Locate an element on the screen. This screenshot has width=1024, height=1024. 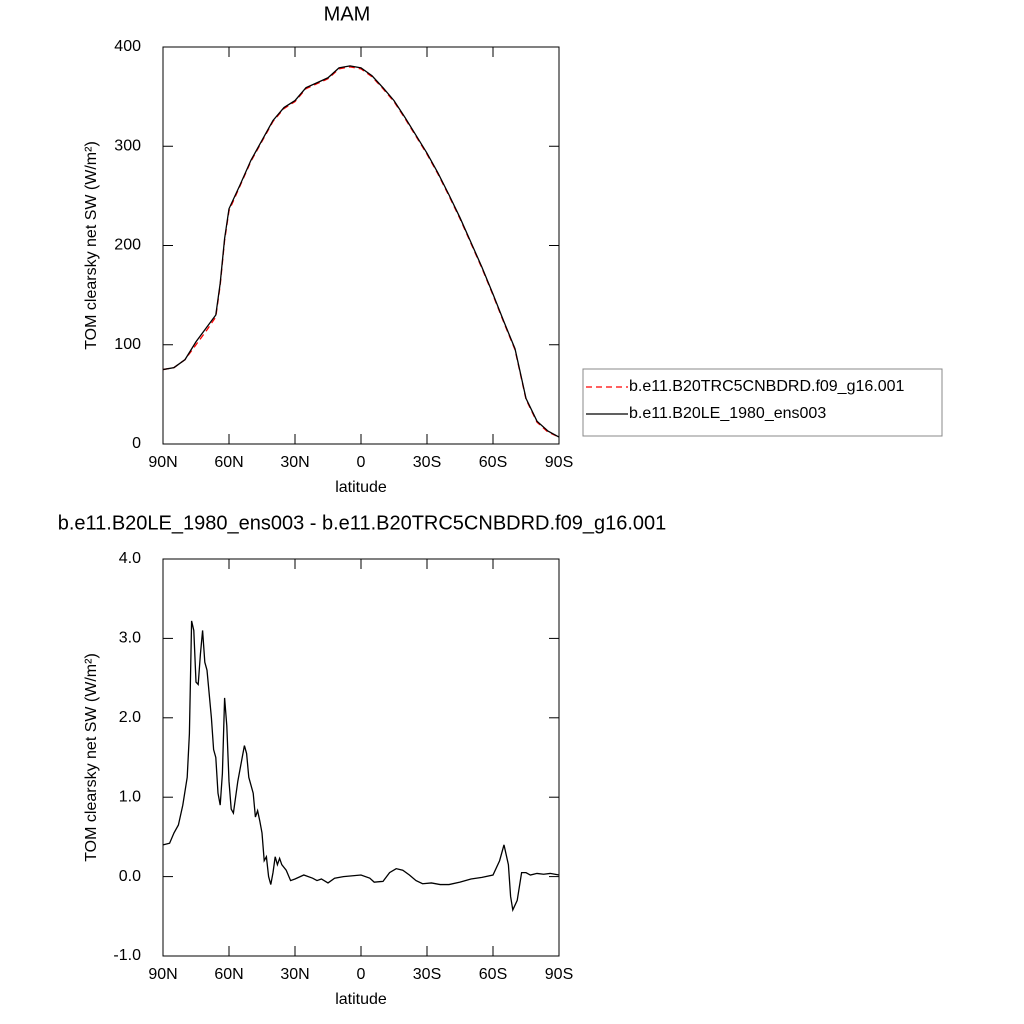
y-tick-label: 1.0 is located at coordinates (130, 796).